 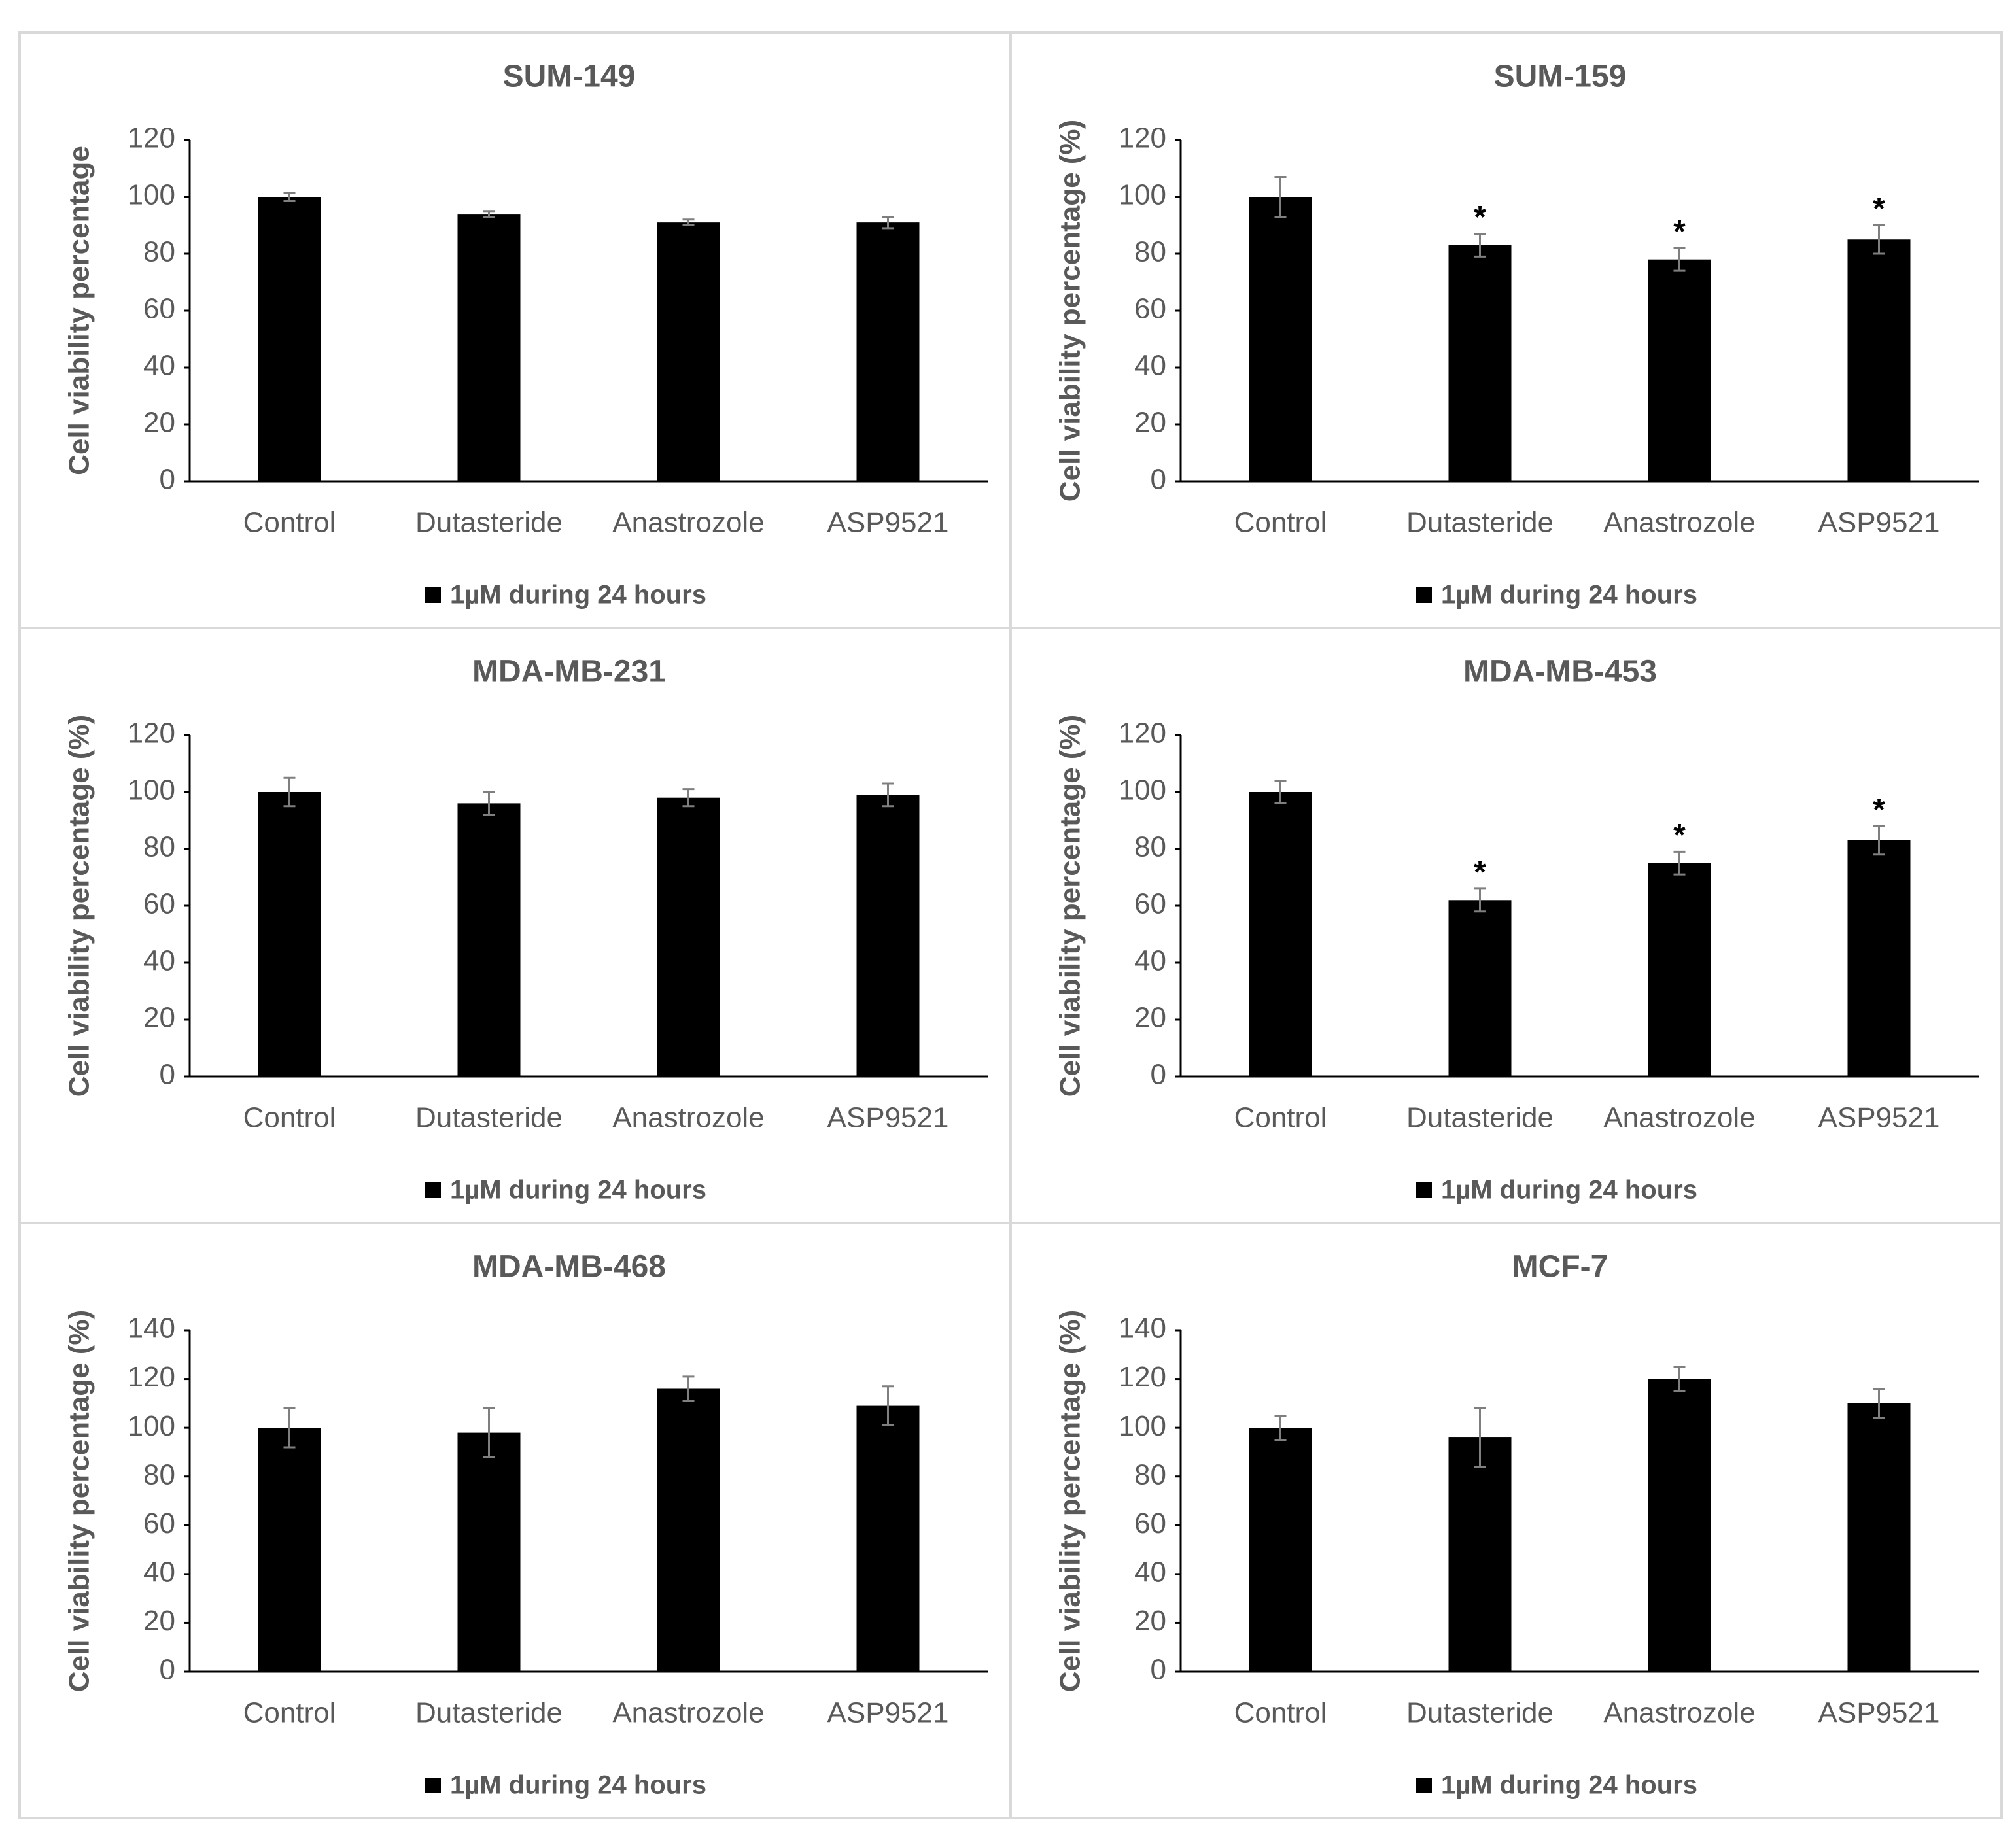 What do you see at coordinates (569, 1267) in the screenshot?
I see `chart-title: MDA-MB-468` at bounding box center [569, 1267].